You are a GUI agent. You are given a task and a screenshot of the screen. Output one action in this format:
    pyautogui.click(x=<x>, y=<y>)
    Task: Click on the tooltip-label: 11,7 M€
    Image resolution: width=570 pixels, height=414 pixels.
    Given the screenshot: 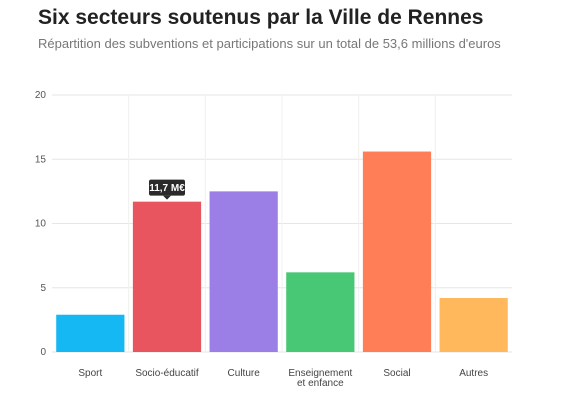 What is the action you would take?
    pyautogui.click(x=167, y=188)
    